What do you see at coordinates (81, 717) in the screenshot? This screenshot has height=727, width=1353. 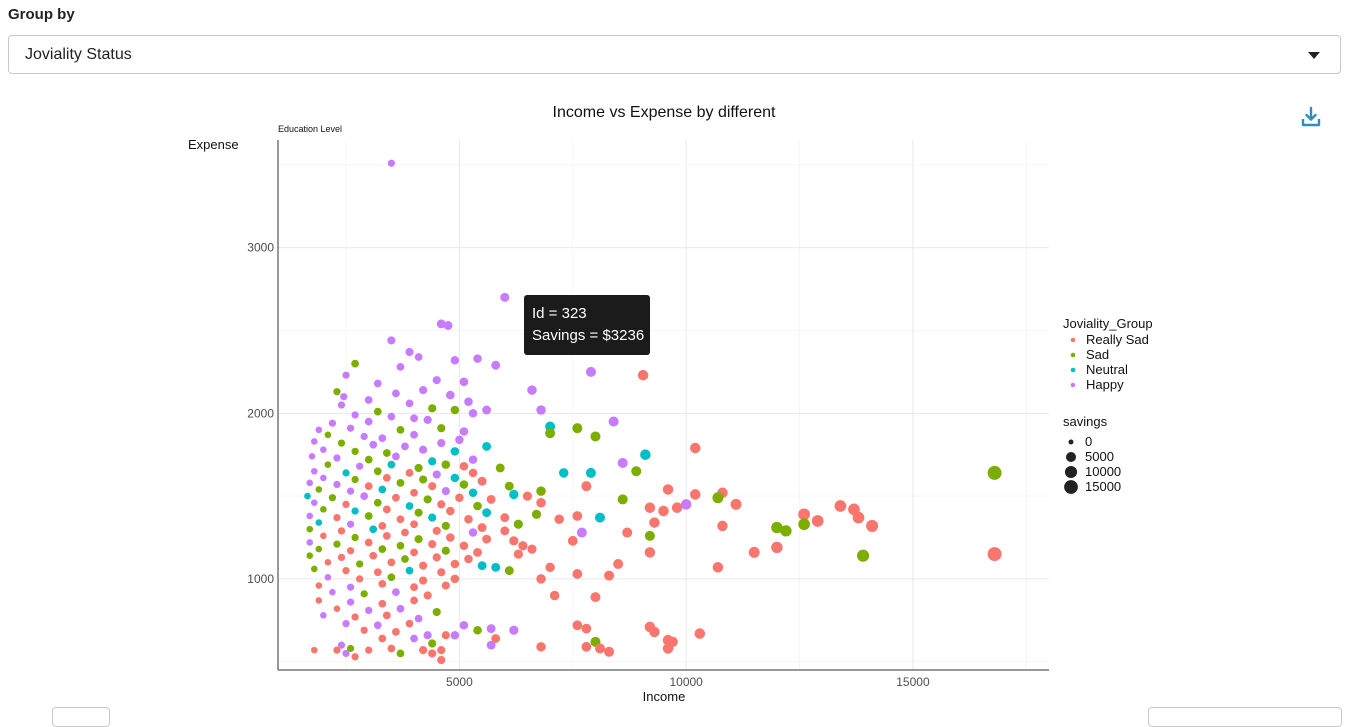 I see `bottom-left-control` at bounding box center [81, 717].